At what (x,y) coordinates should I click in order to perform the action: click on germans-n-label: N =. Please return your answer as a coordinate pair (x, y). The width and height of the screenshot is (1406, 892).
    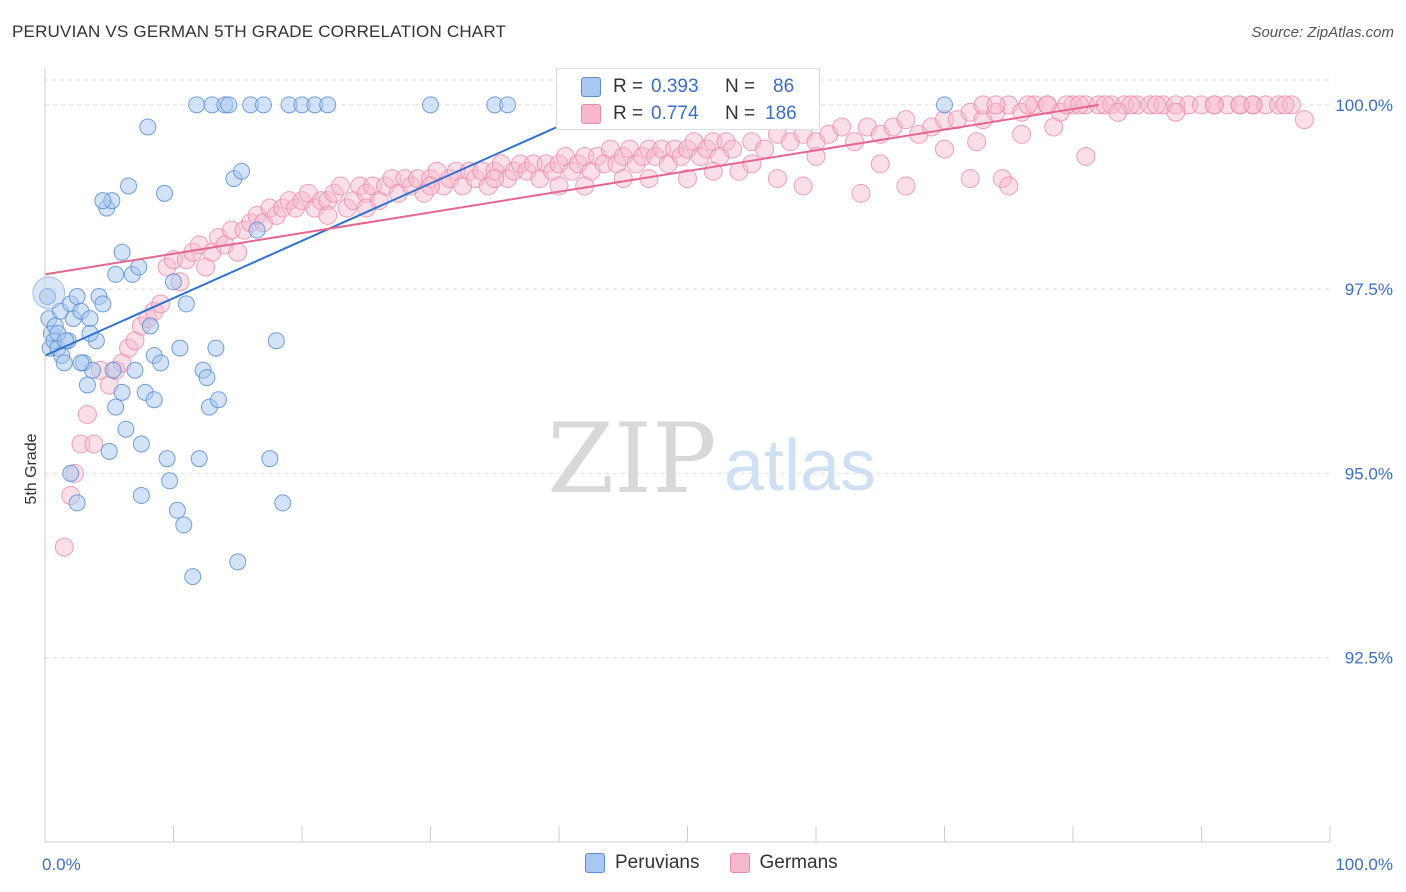
    Looking at the image, I should click on (740, 113).